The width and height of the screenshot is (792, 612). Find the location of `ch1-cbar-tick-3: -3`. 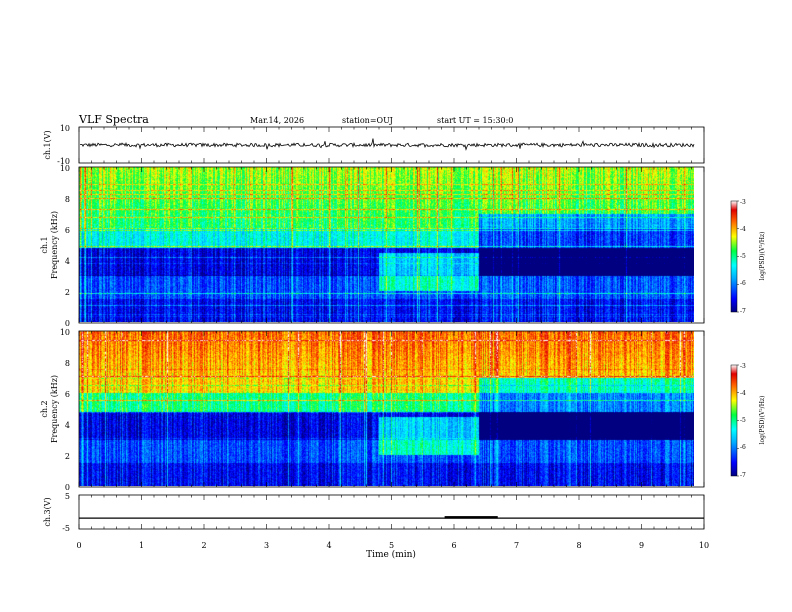

ch1-cbar-tick-3: -3 is located at coordinates (743, 202).